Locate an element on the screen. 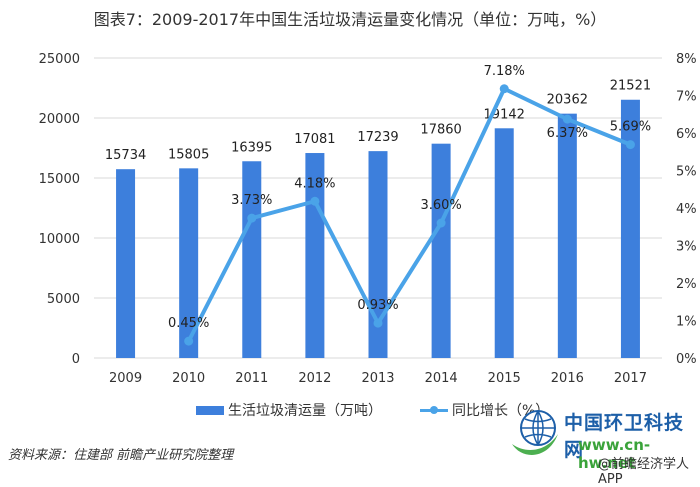  brand-app: @前瞻经济学人APP is located at coordinates (644, 472).